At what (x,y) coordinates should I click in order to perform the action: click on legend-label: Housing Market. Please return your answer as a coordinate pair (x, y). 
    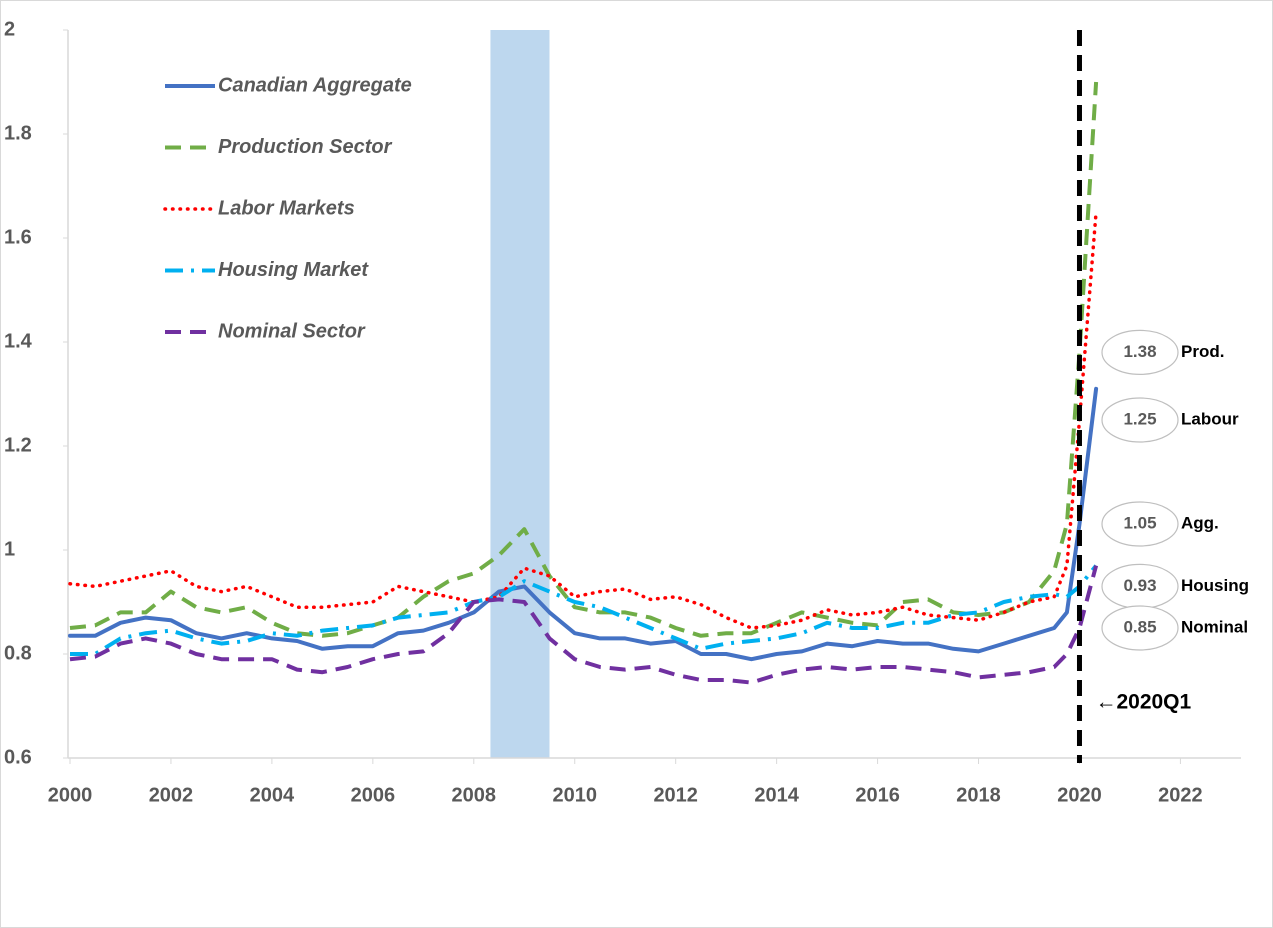
    Looking at the image, I should click on (293, 270).